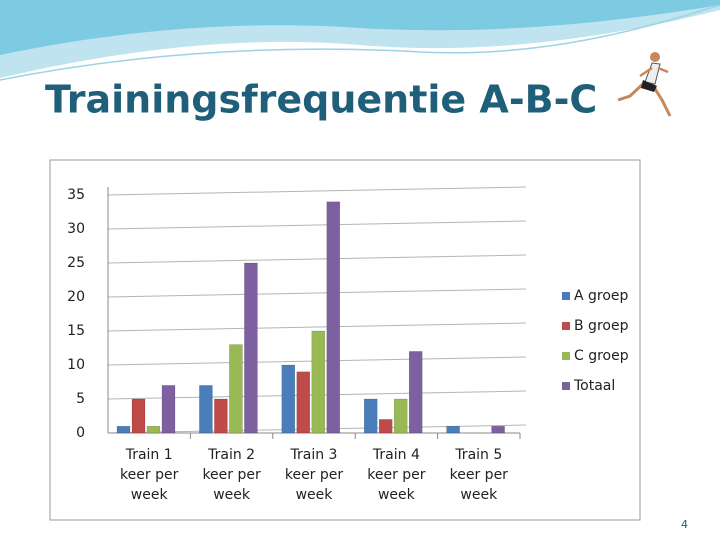  I want to click on y-tick-label: 0, so click(80, 433).